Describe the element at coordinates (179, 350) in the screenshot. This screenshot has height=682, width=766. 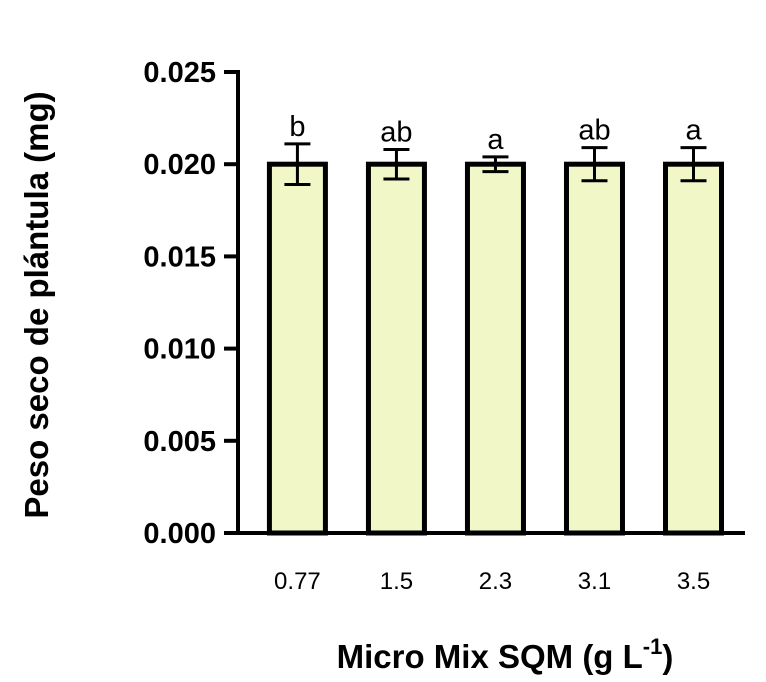
I see `y-tick-label: 0.010` at that location.